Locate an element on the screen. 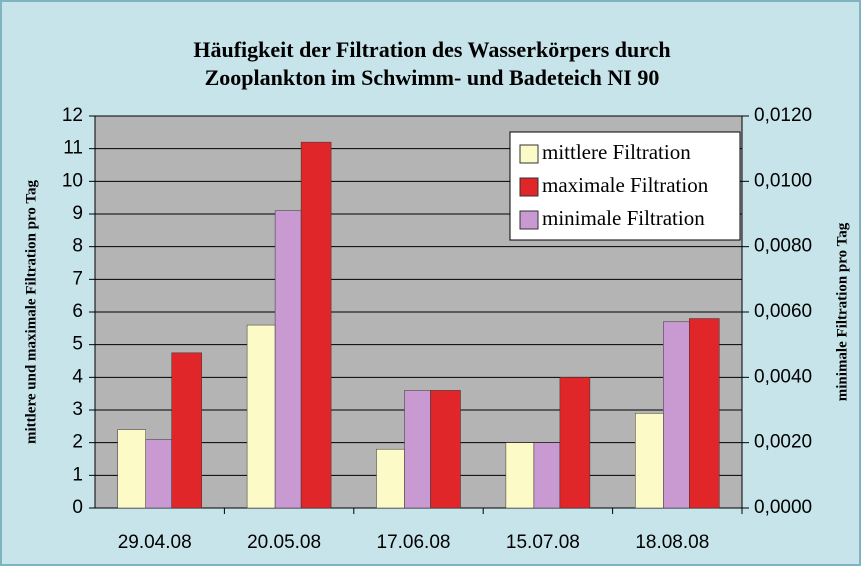 The height and width of the screenshot is (566, 861). y-tick-label: 5 is located at coordinates (77, 344).